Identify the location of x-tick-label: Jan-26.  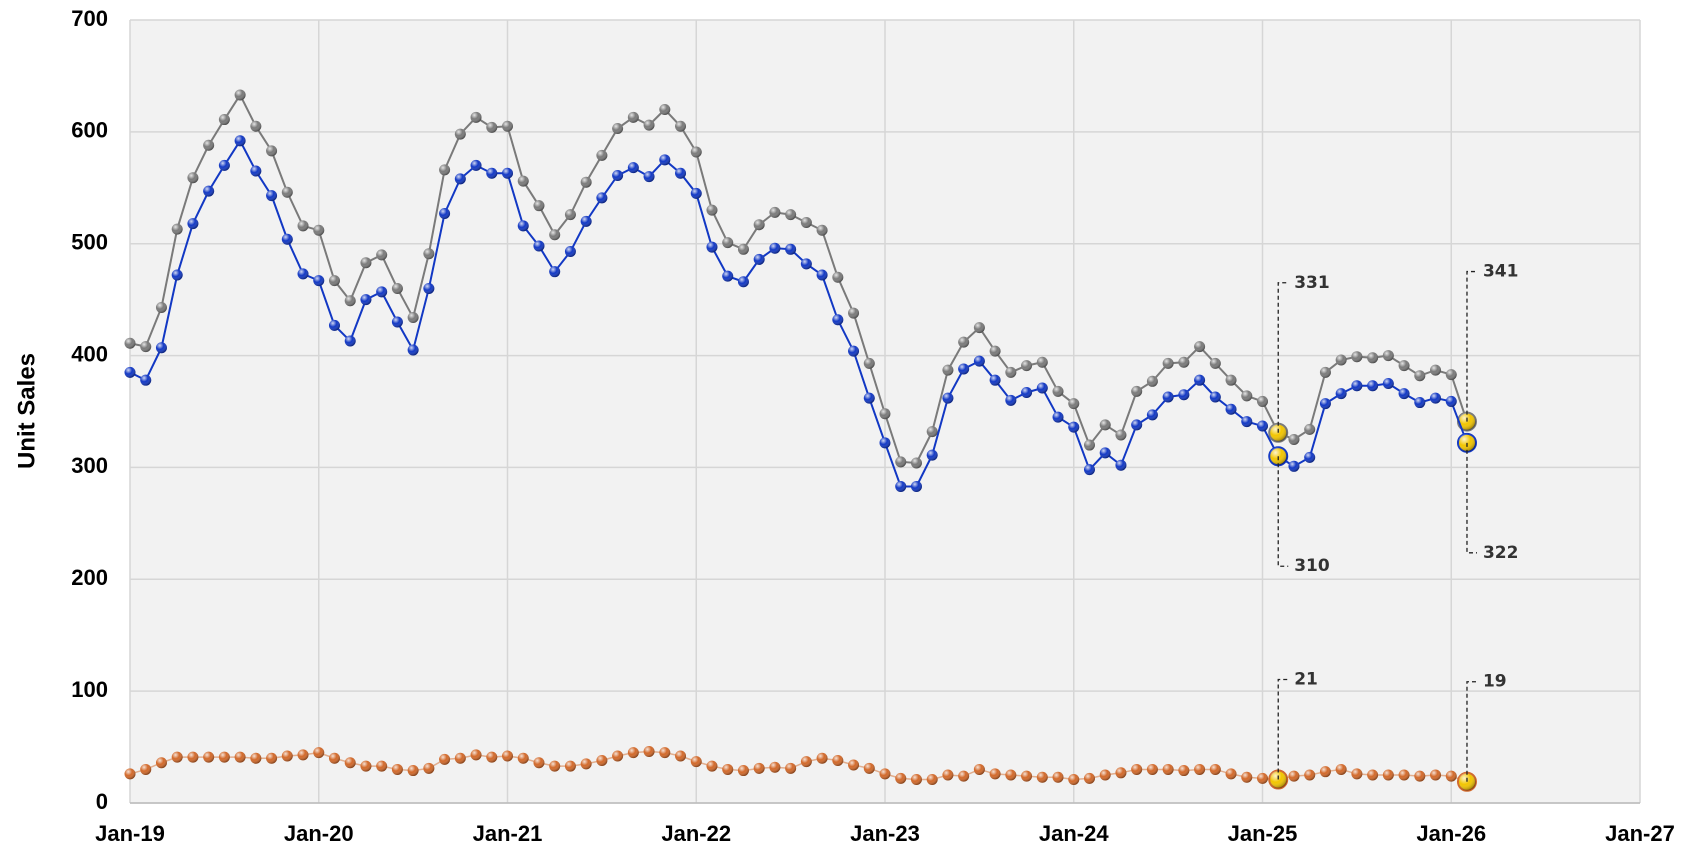
(1451, 833).